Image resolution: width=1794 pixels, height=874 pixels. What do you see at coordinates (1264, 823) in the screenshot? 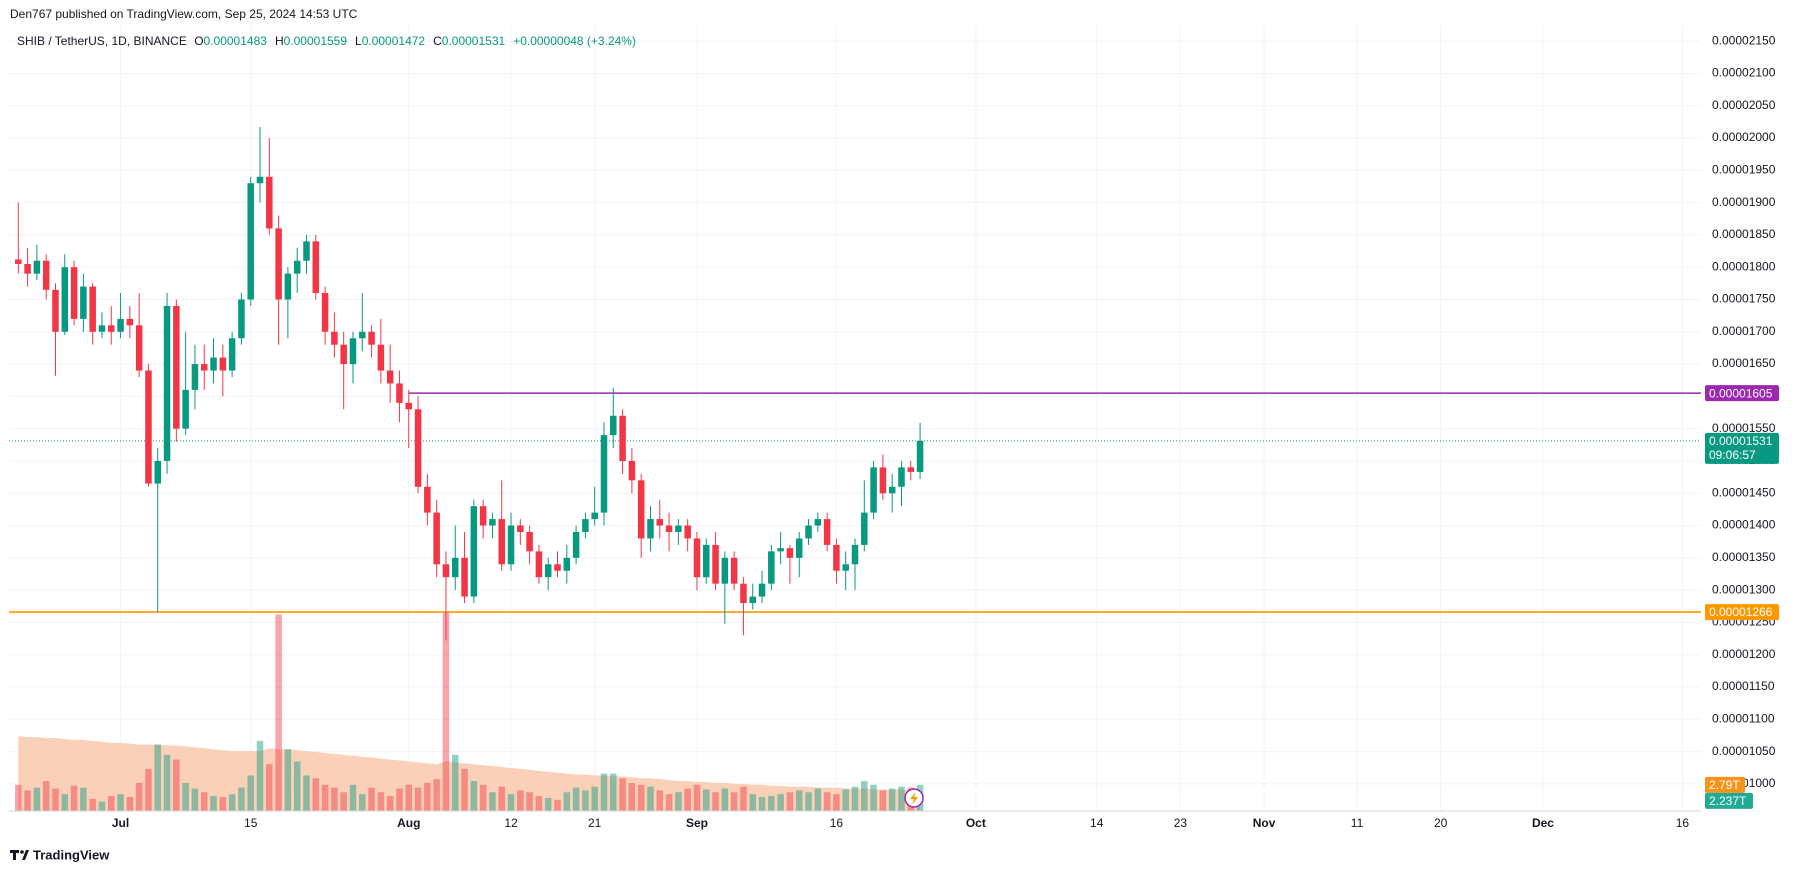
I see `x-tick-label: Nov` at bounding box center [1264, 823].